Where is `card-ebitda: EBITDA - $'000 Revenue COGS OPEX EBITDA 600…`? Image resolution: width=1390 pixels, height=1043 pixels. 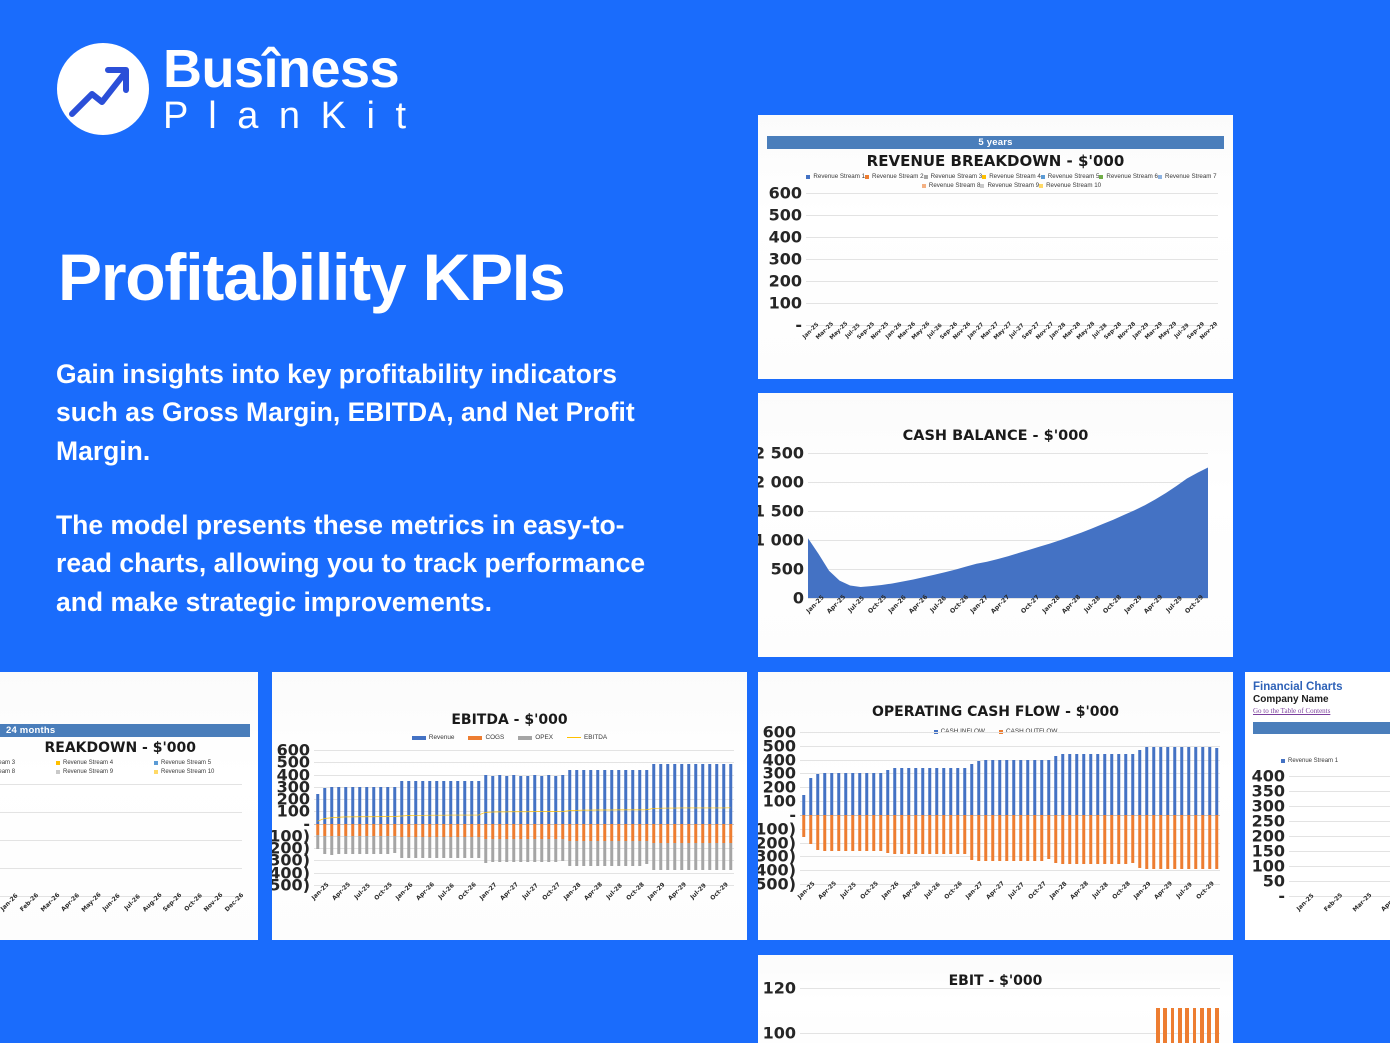
card-ebitda: EBITDA - $'000 Revenue COGS OPEX EBITDA 600… is located at coordinates (509, 806).